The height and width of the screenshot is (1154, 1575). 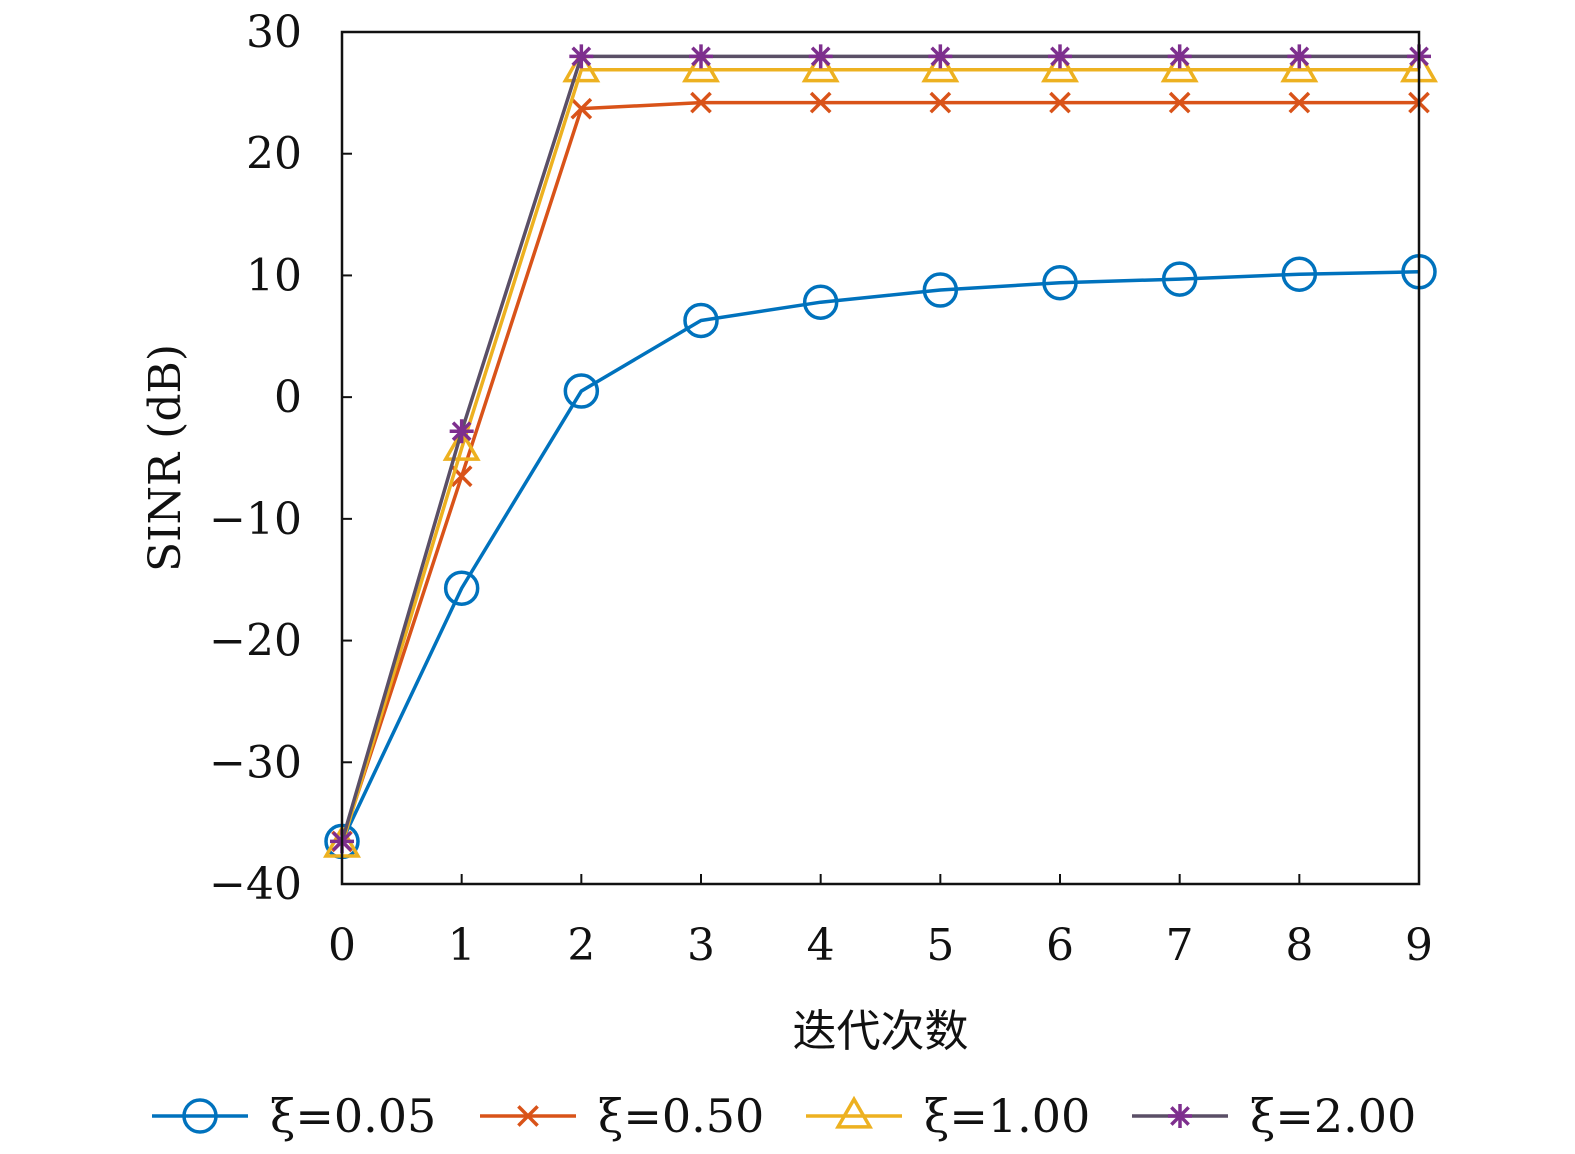 I want to click on legend-label: ξ=2.00, so click(x=1333, y=1116).